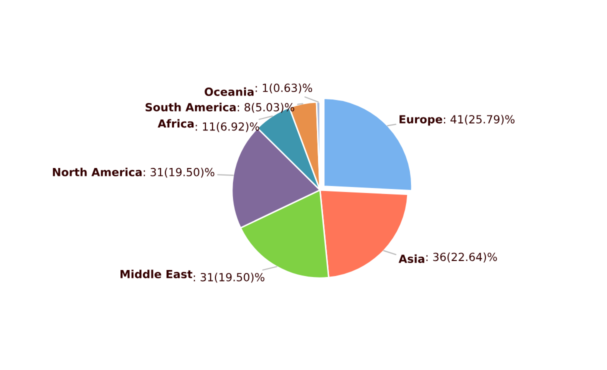 This screenshot has height=370, width=607. Describe the element at coordinates (284, 88) in the screenshot. I see `data-label: : 1(0.63)%` at that location.